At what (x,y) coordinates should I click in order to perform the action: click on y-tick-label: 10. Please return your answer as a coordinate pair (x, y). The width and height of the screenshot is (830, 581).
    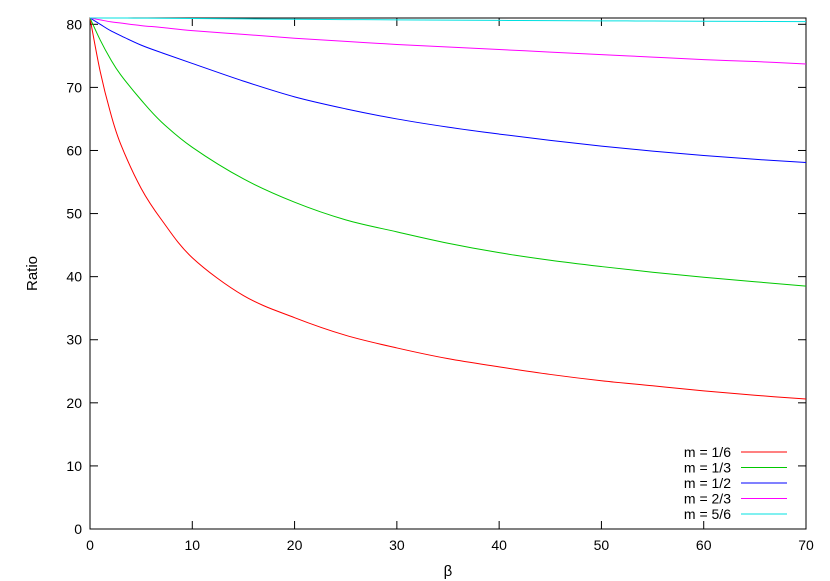
    Looking at the image, I should click on (74, 466).